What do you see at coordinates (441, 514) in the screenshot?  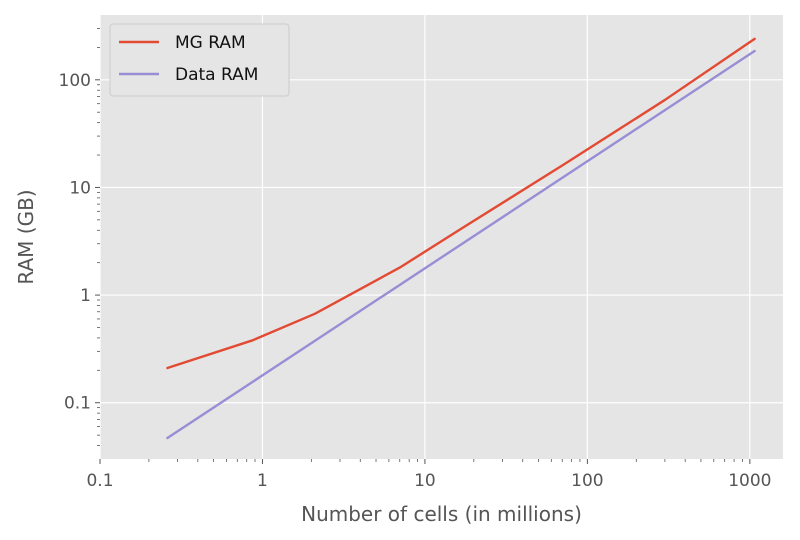 I see `x-axis-label: Number of cells (in millions)` at bounding box center [441, 514].